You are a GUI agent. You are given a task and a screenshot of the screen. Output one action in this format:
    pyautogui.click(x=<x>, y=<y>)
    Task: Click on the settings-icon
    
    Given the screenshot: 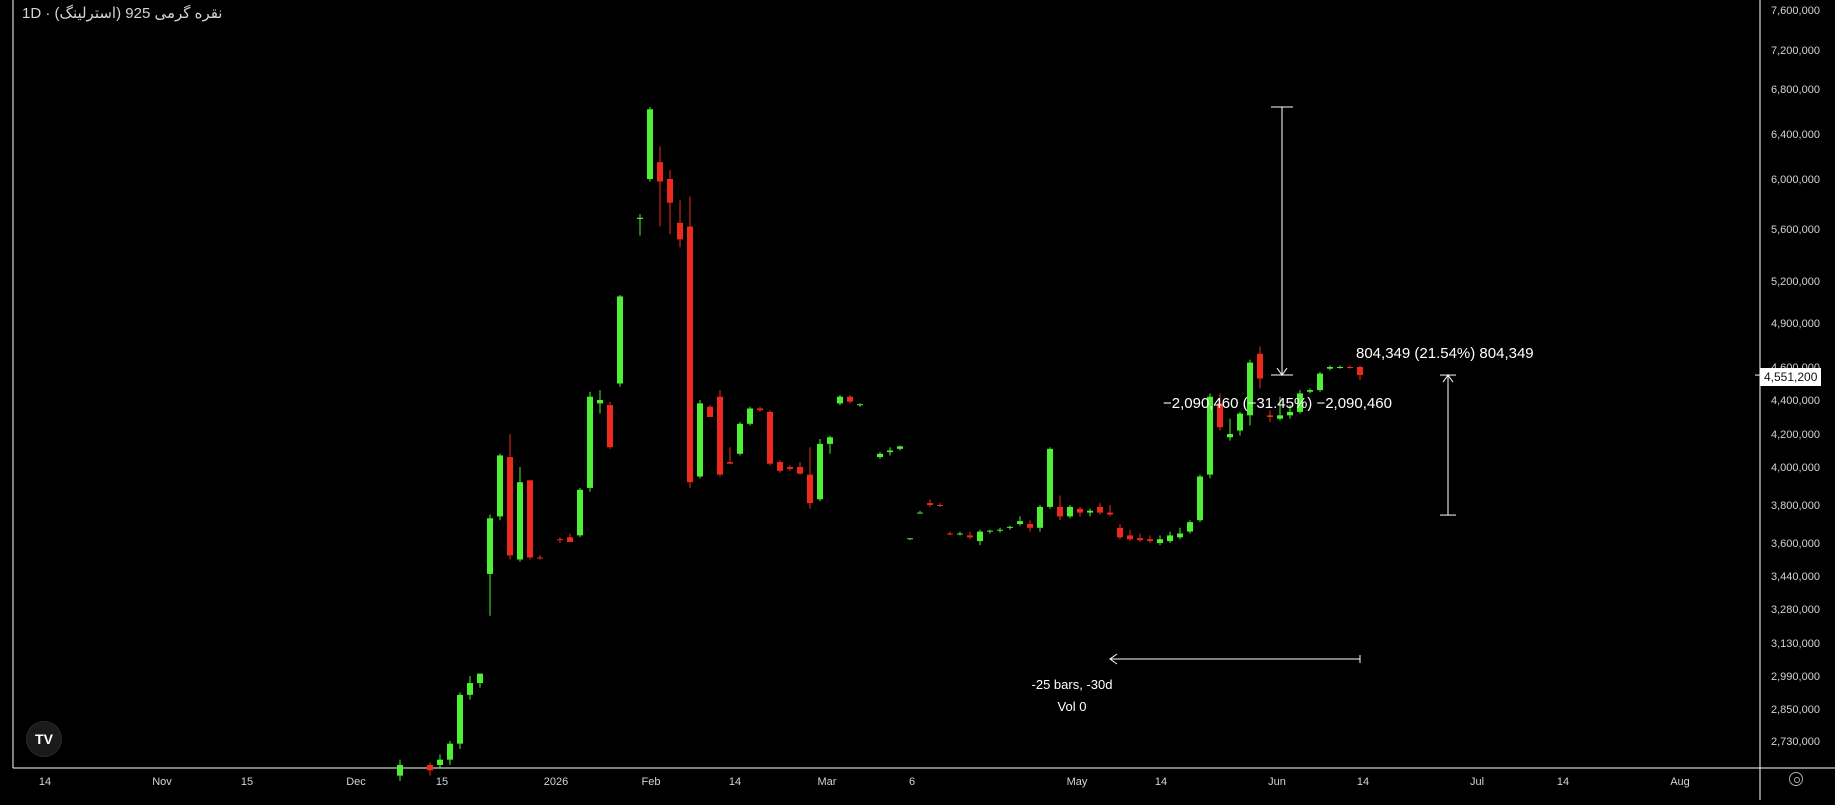 What is the action you would take?
    pyautogui.click(x=1796, y=779)
    